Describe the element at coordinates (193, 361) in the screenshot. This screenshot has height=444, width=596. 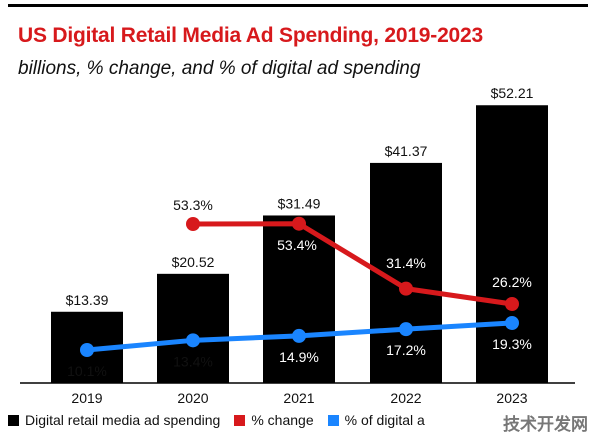
I see `share-label-2020: 13.4%` at that location.